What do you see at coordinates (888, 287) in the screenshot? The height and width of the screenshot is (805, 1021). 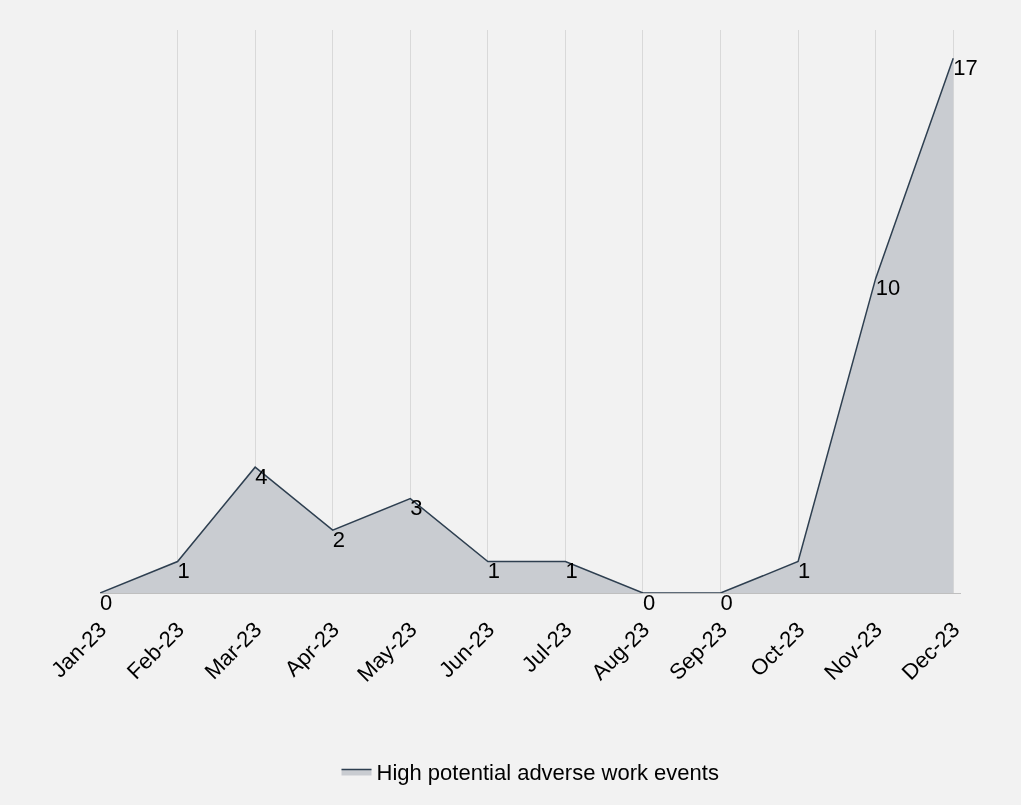 I see `data-label: 10` at bounding box center [888, 287].